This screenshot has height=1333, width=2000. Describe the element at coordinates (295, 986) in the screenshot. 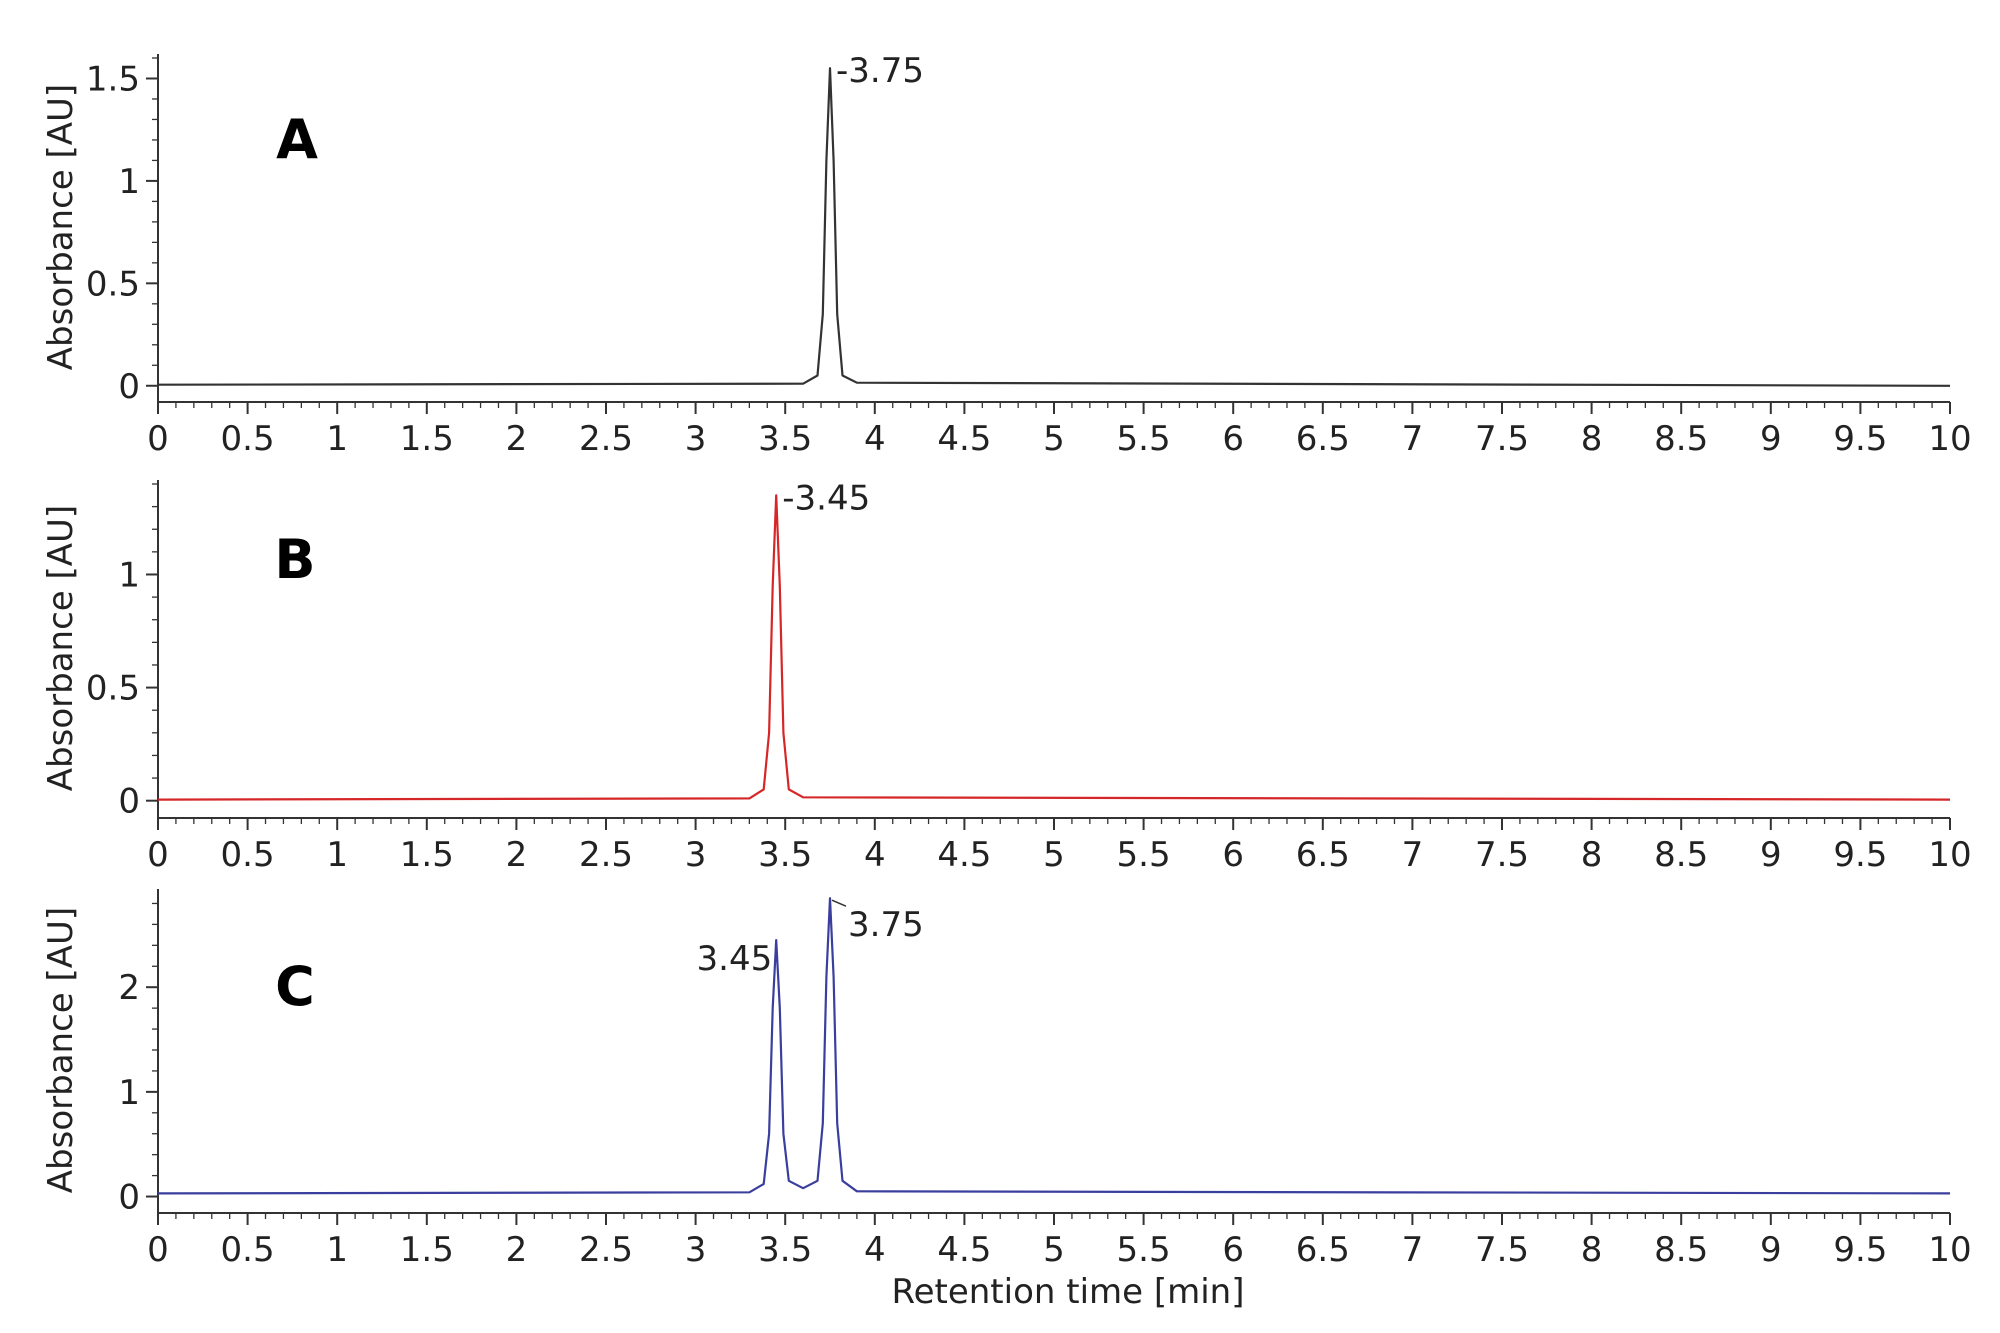

I see `panel-letter: C` at that location.